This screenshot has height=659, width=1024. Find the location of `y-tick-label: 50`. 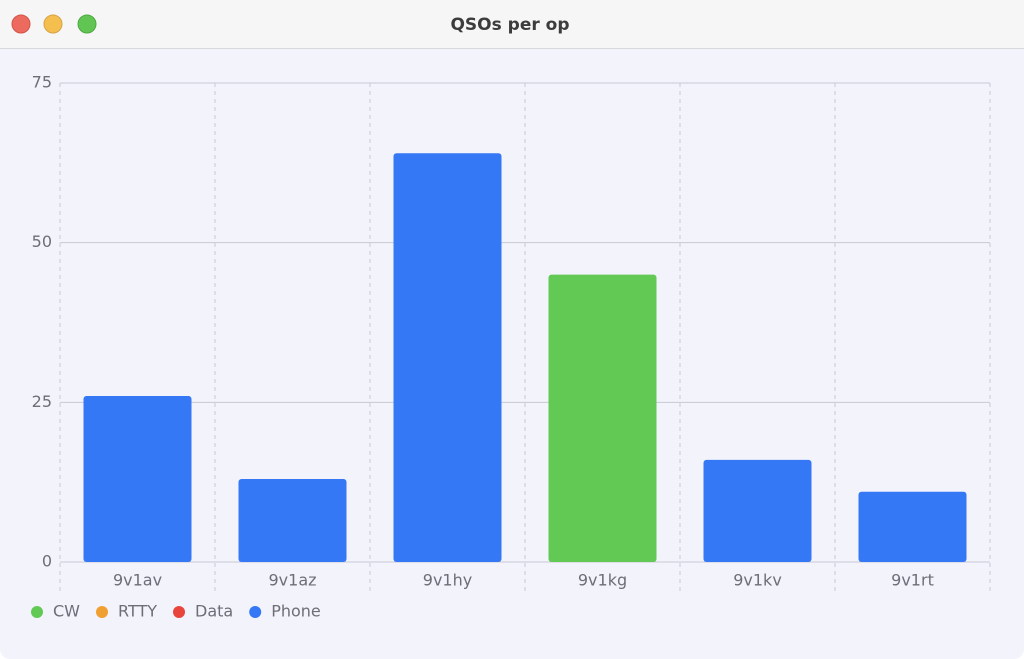

y-tick-label: 50 is located at coordinates (42, 241).